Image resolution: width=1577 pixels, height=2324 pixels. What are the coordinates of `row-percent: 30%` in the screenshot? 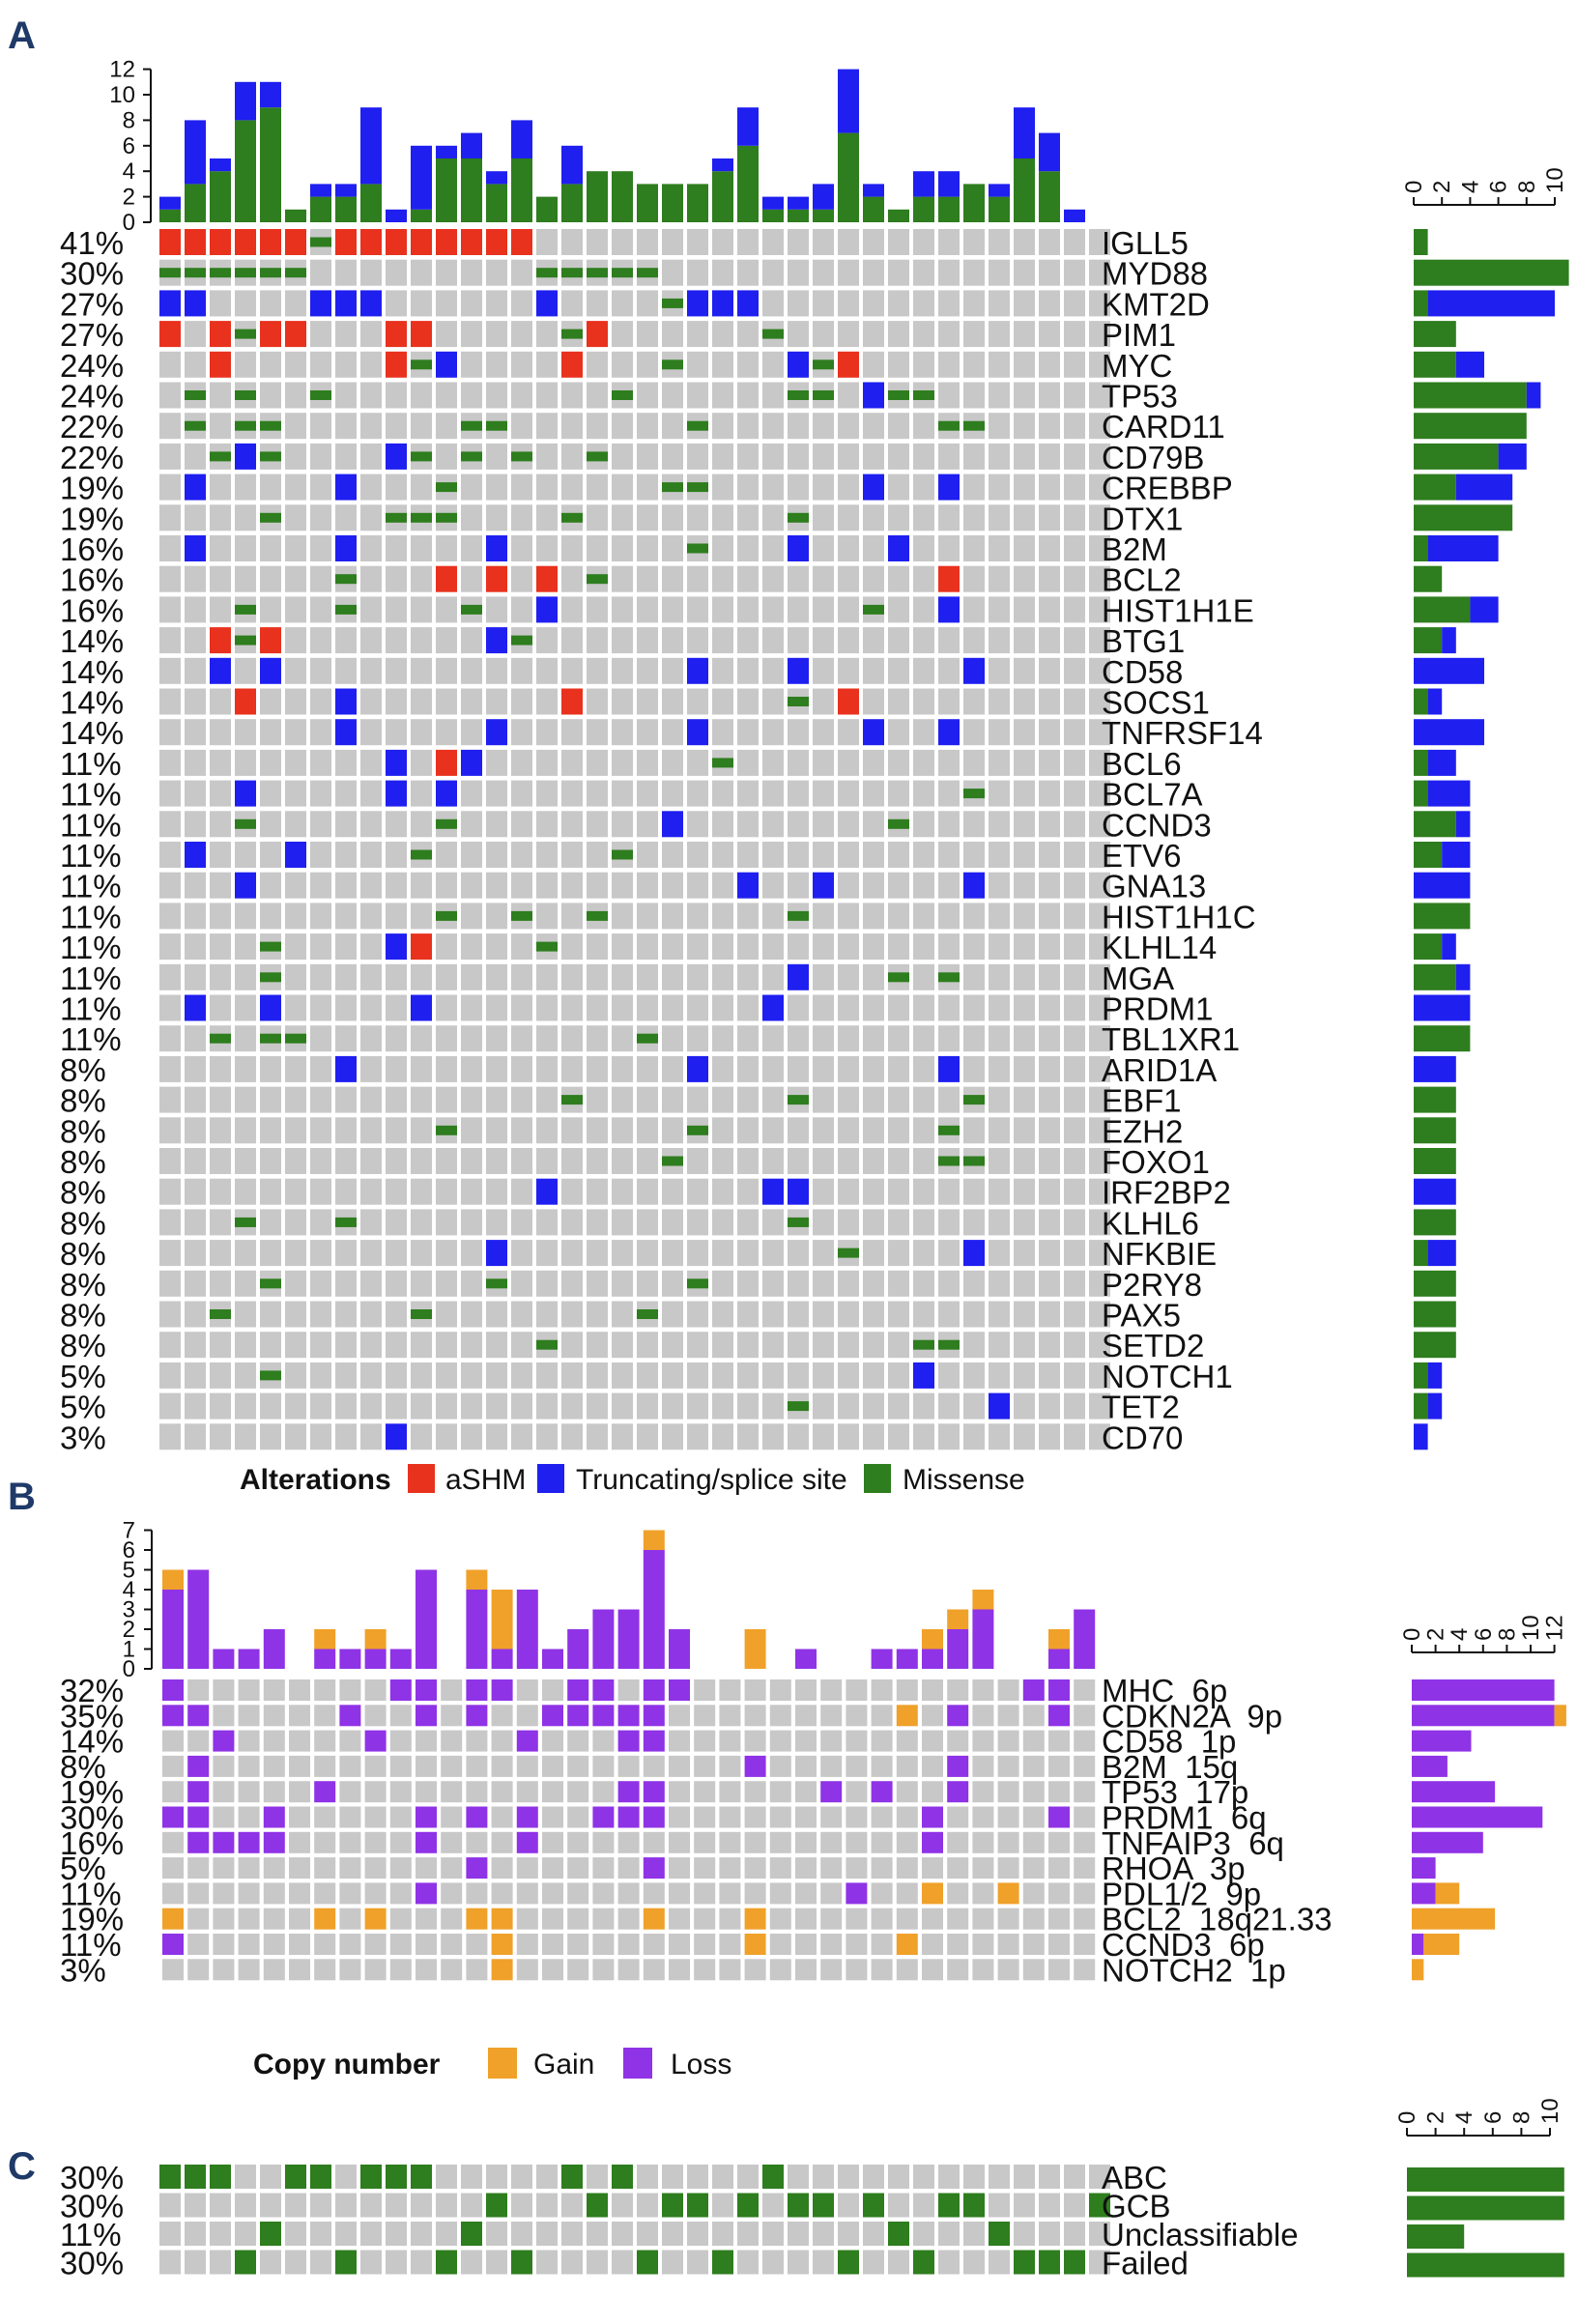 It's located at (92, 2177).